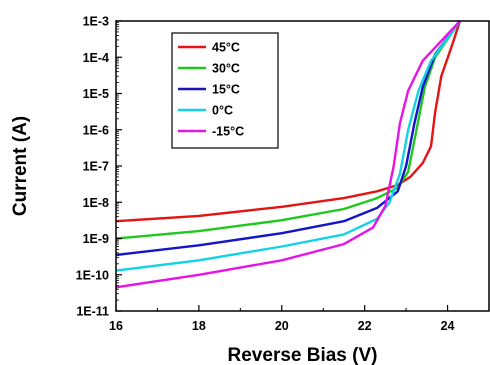 The image size is (490, 365). What do you see at coordinates (96, 22) in the screenshot?
I see `y-tick-label: 1E-3` at bounding box center [96, 22].